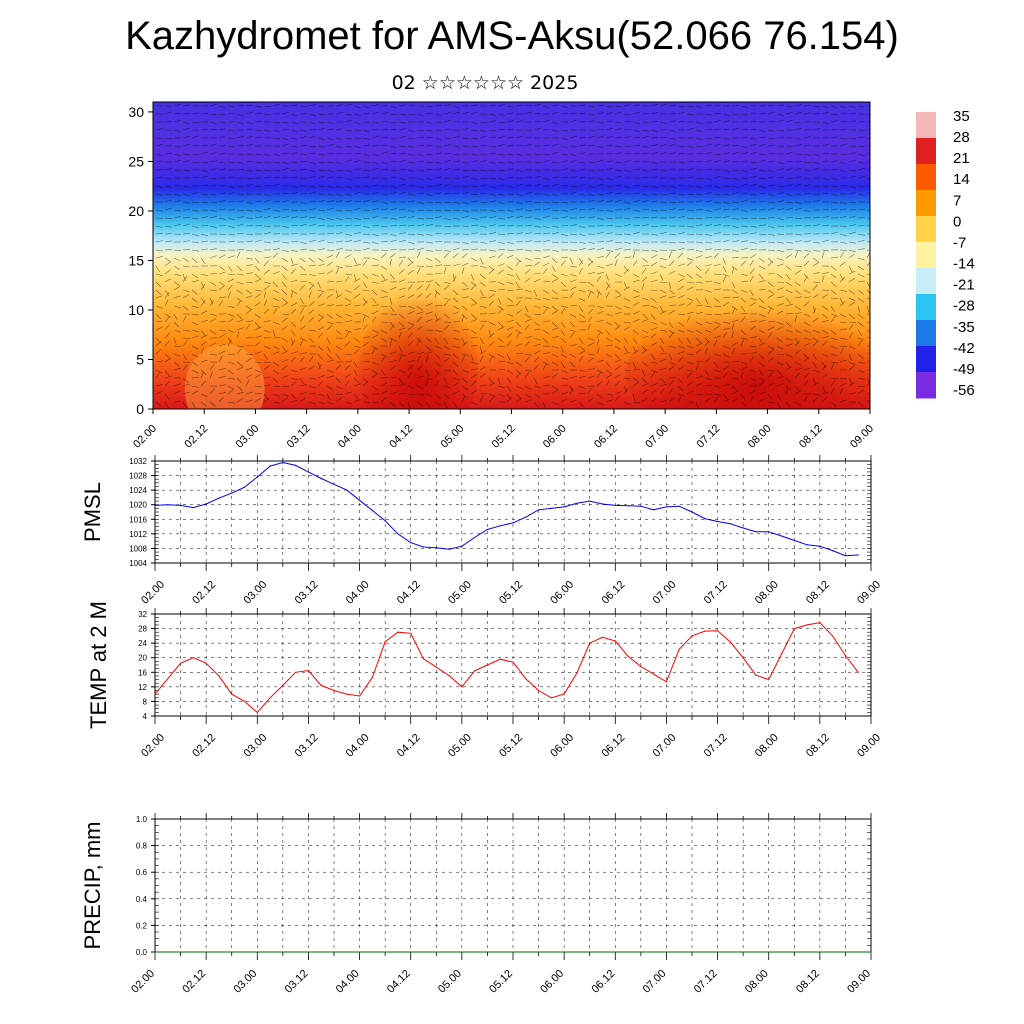 The image size is (1024, 1024). I want to click on x-tick-label: 05.00, so click(450, 982).